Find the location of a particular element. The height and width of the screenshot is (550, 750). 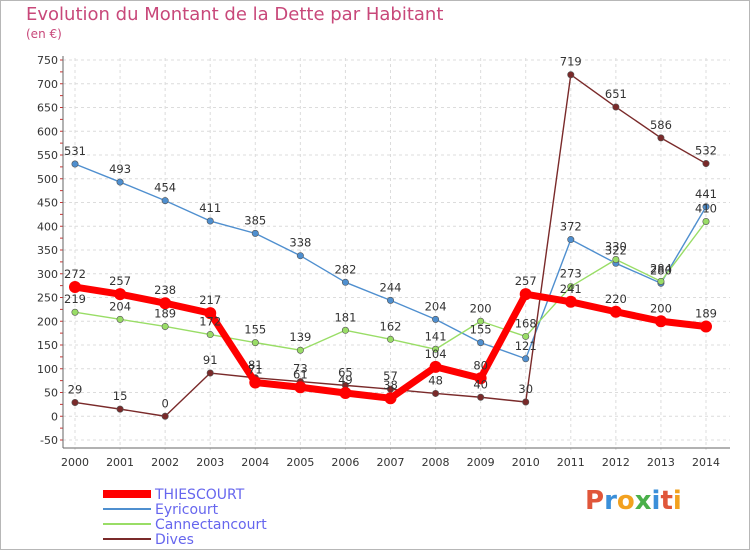

data-label-cannectancourt: 330 is located at coordinates (616, 247).